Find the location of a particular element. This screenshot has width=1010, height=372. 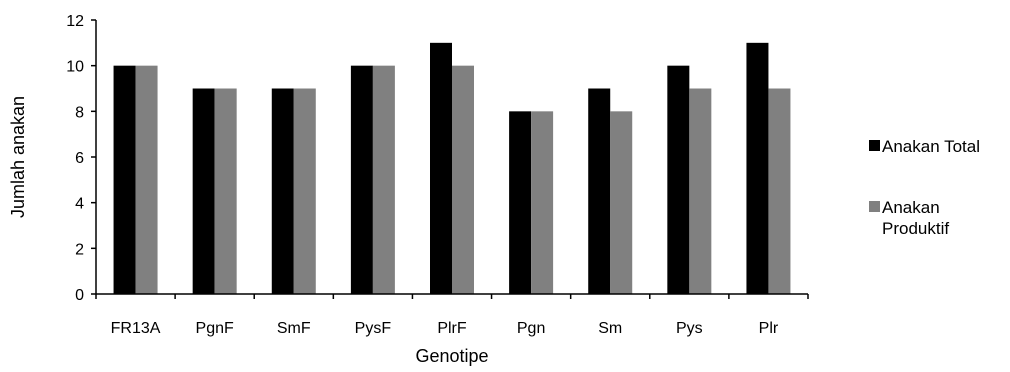

bar-PgnF-total is located at coordinates (203, 191).